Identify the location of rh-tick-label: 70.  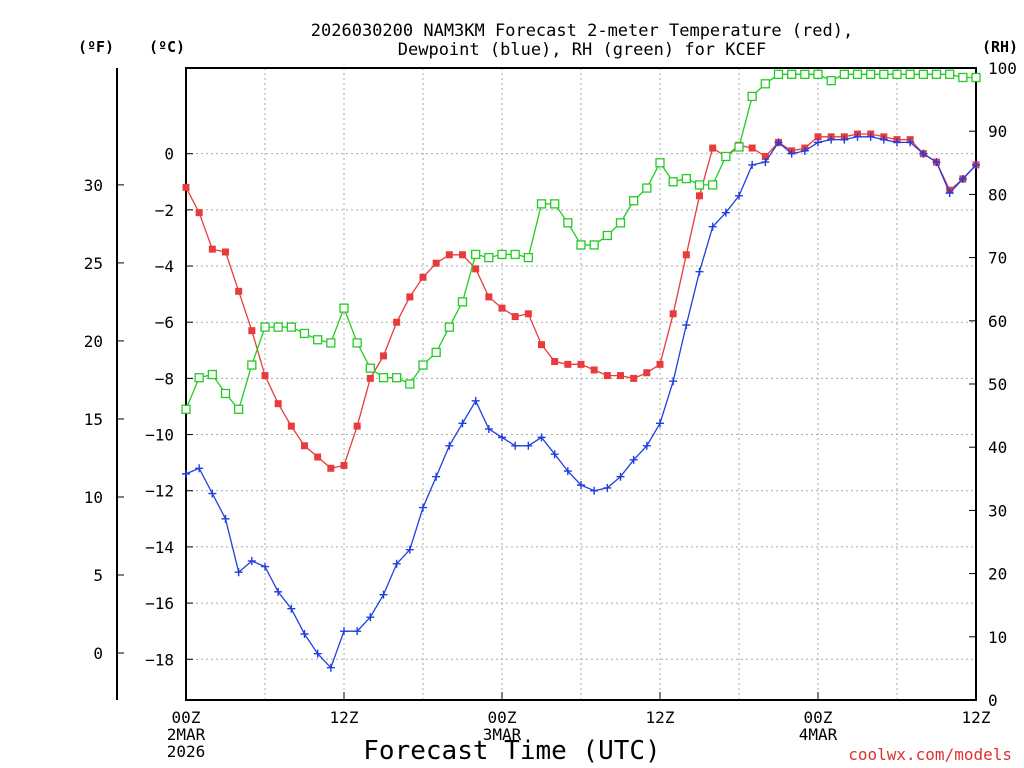
(997, 258).